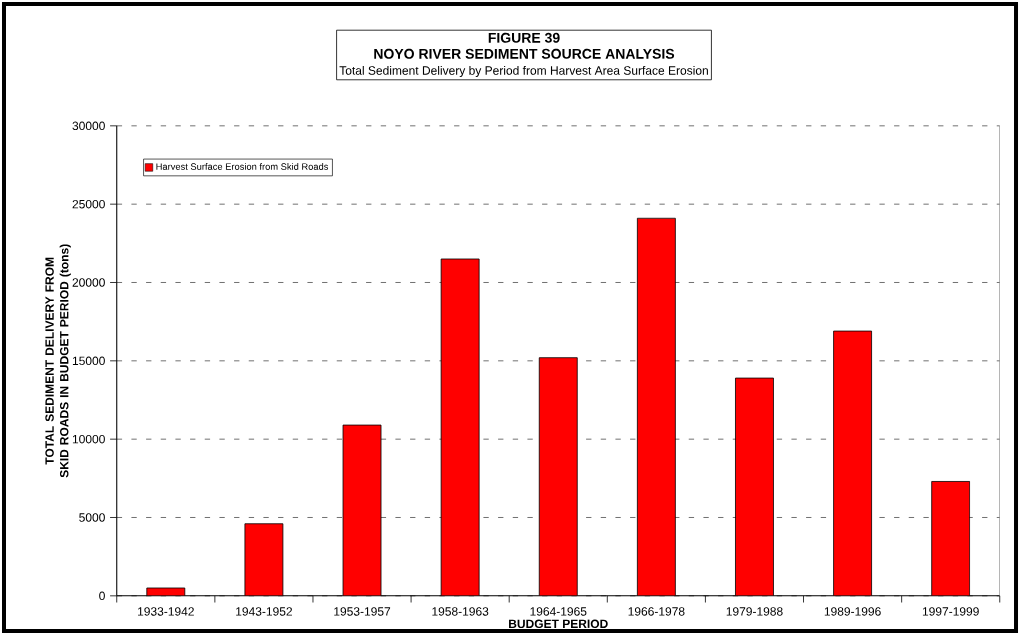 The image size is (1020, 635). Describe the element at coordinates (88, 204) in the screenshot. I see `y-tick-label: 25000` at that location.